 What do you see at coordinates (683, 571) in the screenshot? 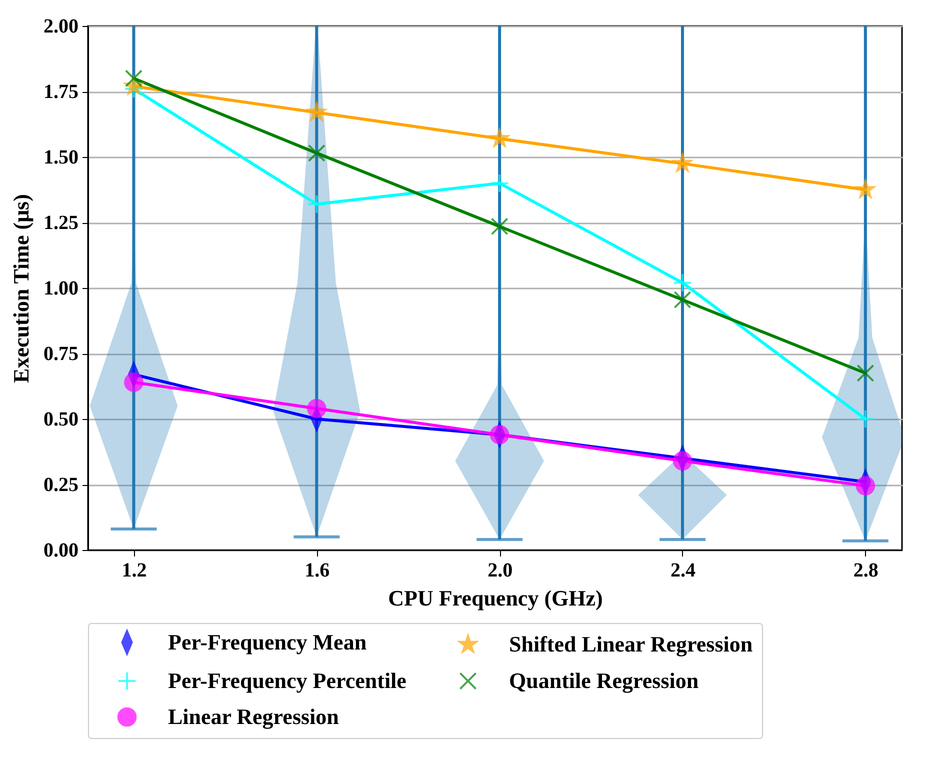
I see `x-tick-label: 2.4` at bounding box center [683, 571].